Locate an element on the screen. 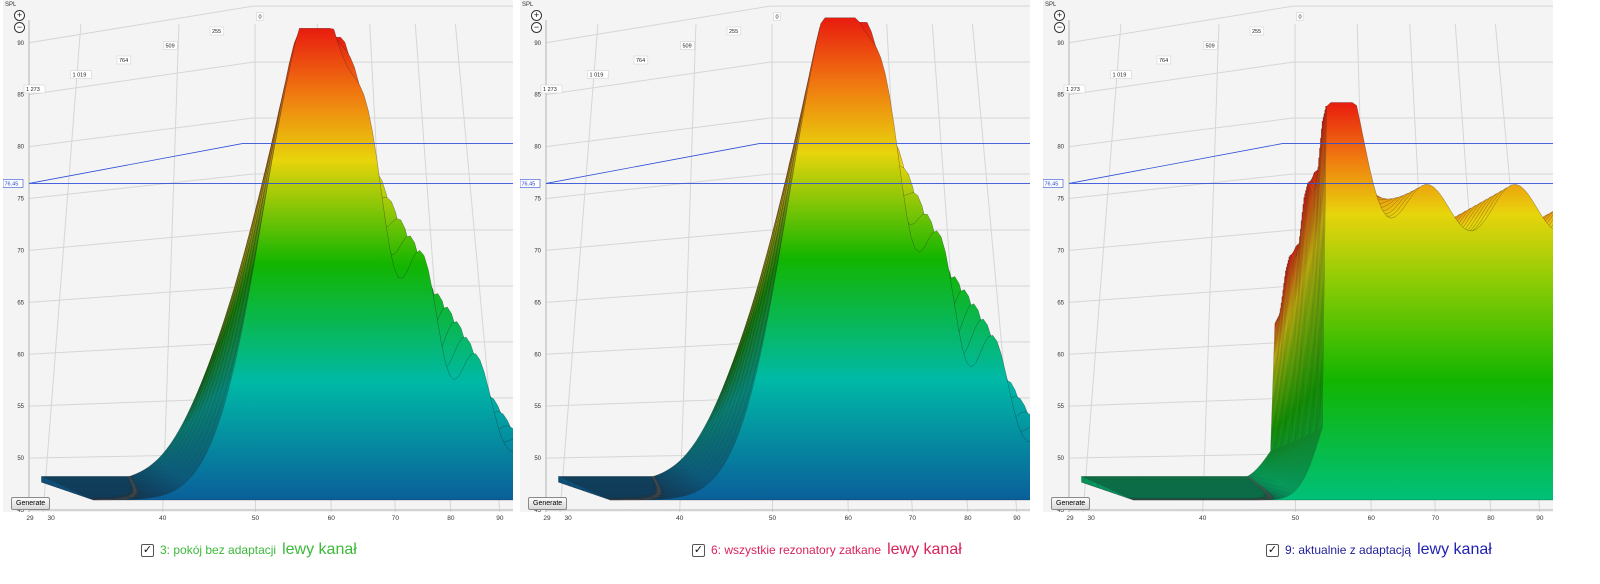  x-axis-ticks: 29 30 40 50 60 70 80 90 is located at coordinates (1304, 518).